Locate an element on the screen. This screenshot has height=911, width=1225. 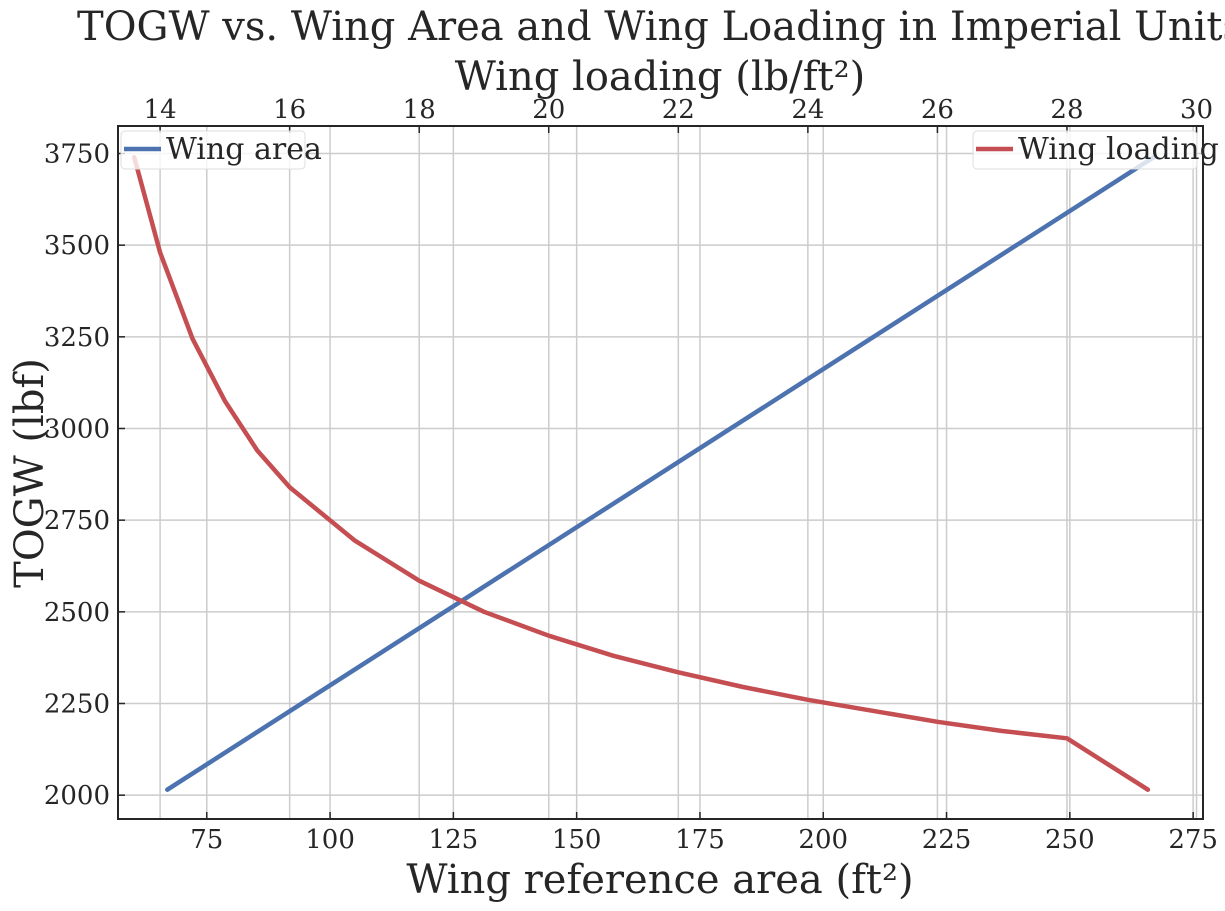
x2-tick-label: 18 is located at coordinates (419, 110).